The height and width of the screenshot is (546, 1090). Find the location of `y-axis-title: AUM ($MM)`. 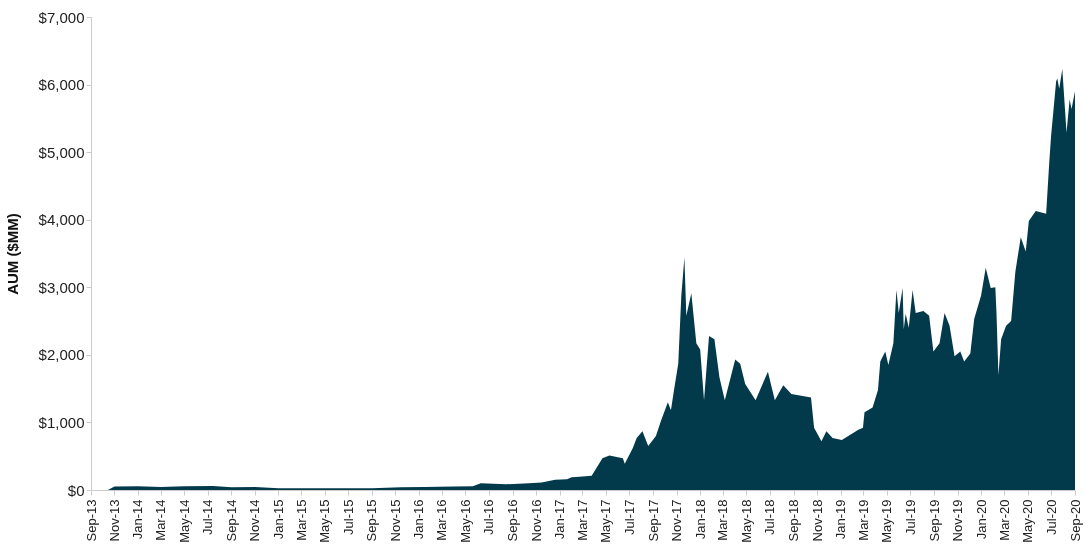

y-axis-title: AUM ($MM) is located at coordinates (12, 254).